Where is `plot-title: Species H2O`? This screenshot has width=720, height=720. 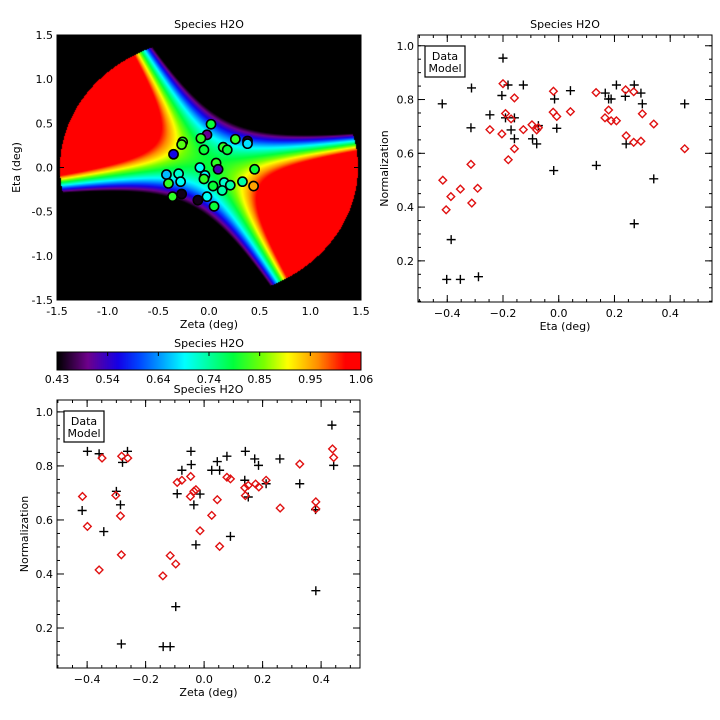 plot-title: Species H2O is located at coordinates (565, 24).